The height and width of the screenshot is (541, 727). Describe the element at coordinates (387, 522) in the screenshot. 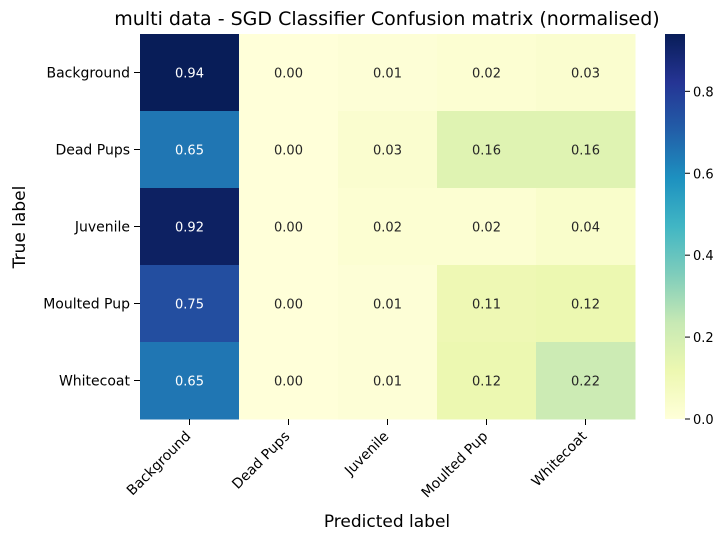

I see `x-axis-label: Predicted label` at that location.